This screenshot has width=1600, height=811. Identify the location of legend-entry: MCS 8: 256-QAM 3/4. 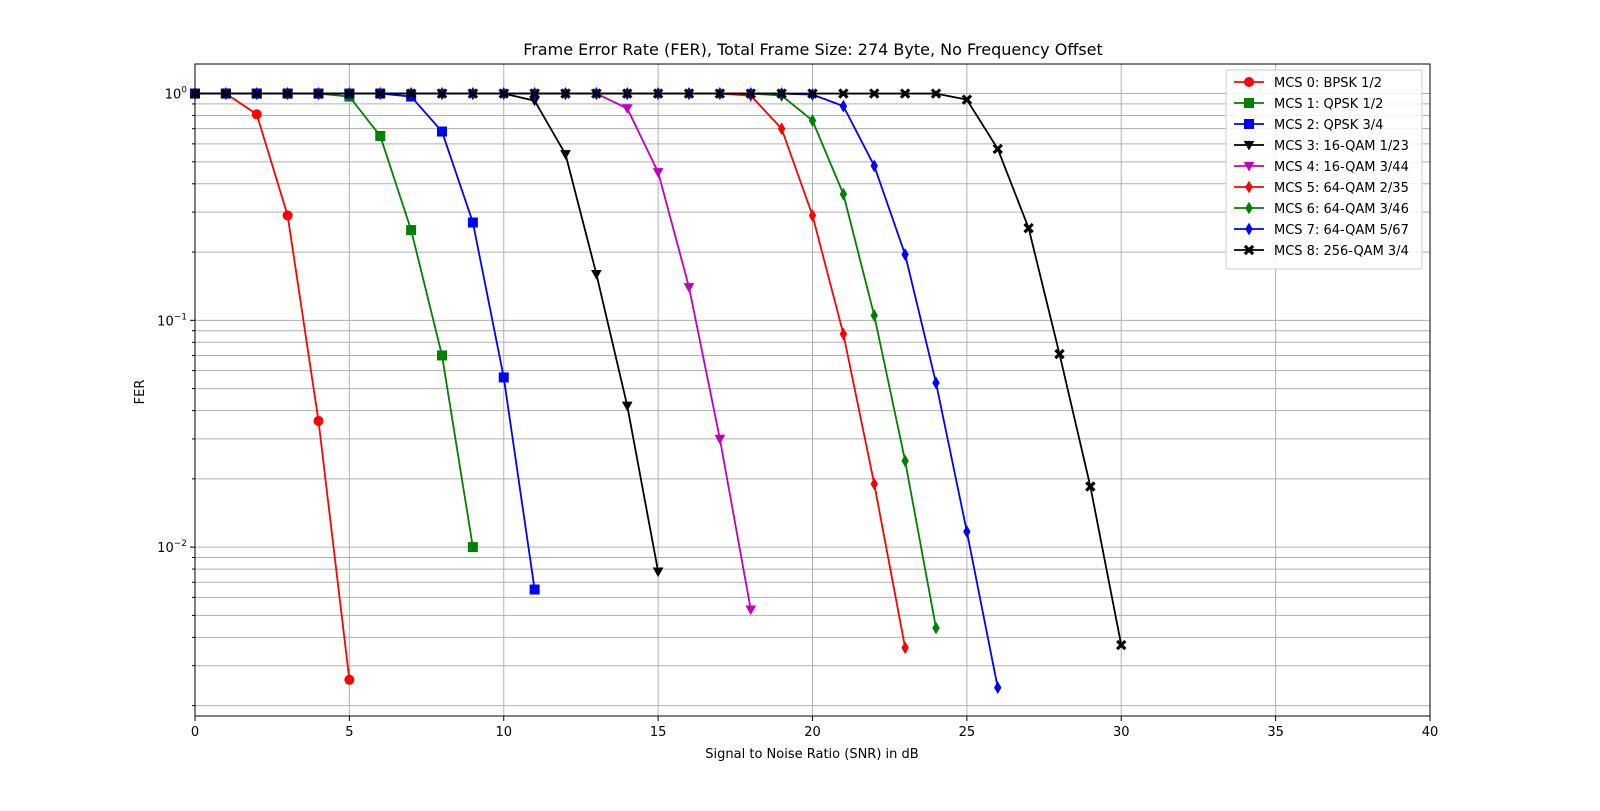
(1321, 251).